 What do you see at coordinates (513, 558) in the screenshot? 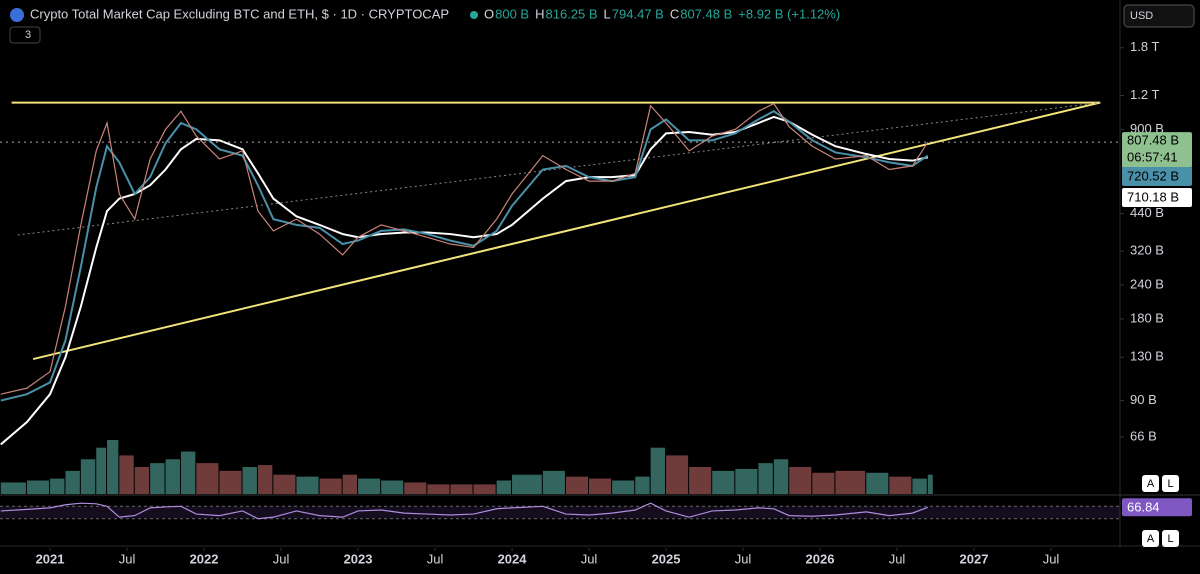
I see `x-tick-label: 2024` at bounding box center [513, 558].